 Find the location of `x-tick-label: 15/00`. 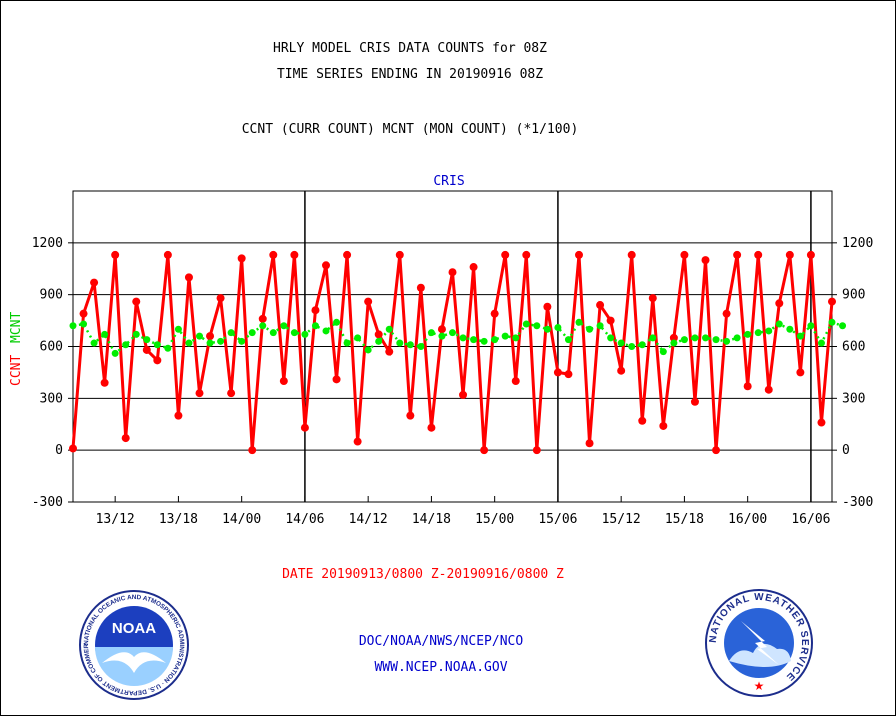

x-tick-label: 15/00 is located at coordinates (494, 519).